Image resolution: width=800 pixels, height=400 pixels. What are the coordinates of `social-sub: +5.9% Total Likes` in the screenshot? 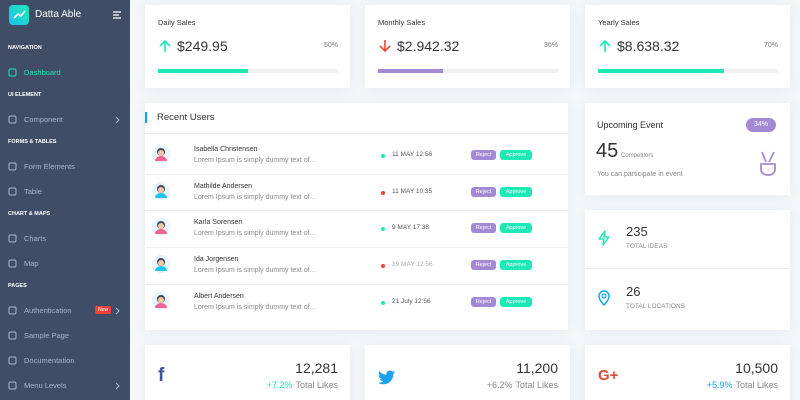 It's located at (742, 385).